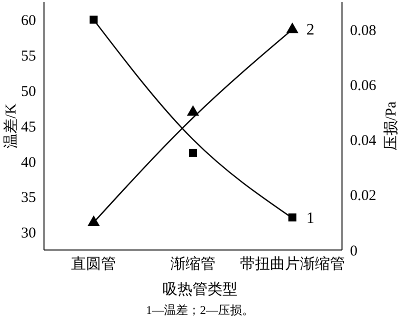 This screenshot has width=400, height=323. What do you see at coordinates (200, 310) in the screenshot?
I see `text: 1—温差；2—压损。` at bounding box center [200, 310].